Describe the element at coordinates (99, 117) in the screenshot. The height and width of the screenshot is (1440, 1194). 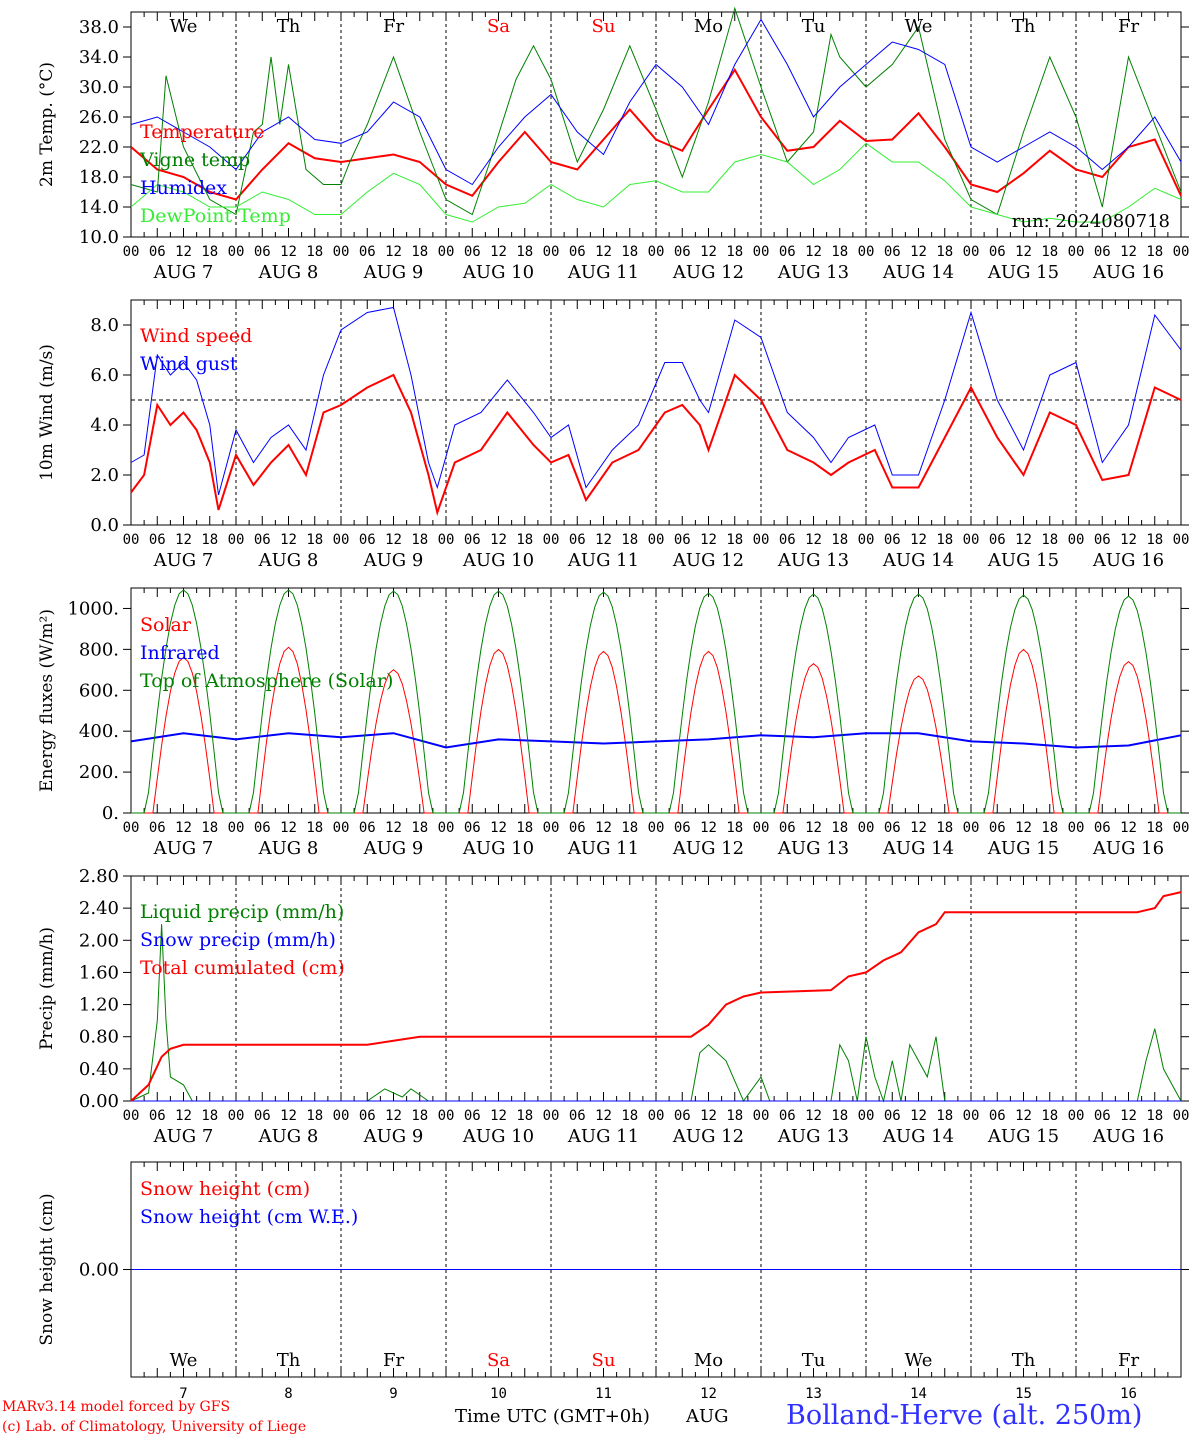
I see `y-tick-label: 26.0` at that location.